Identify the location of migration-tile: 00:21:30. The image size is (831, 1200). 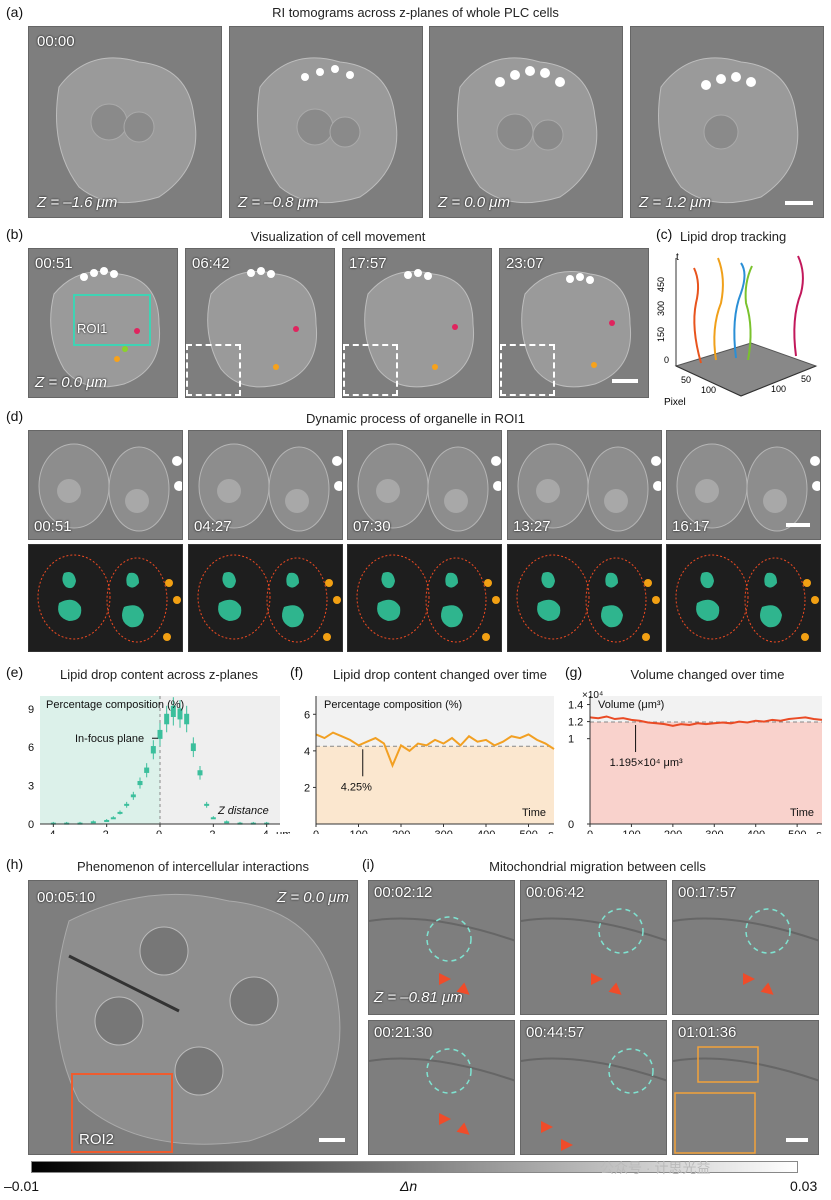
(441, 1087).